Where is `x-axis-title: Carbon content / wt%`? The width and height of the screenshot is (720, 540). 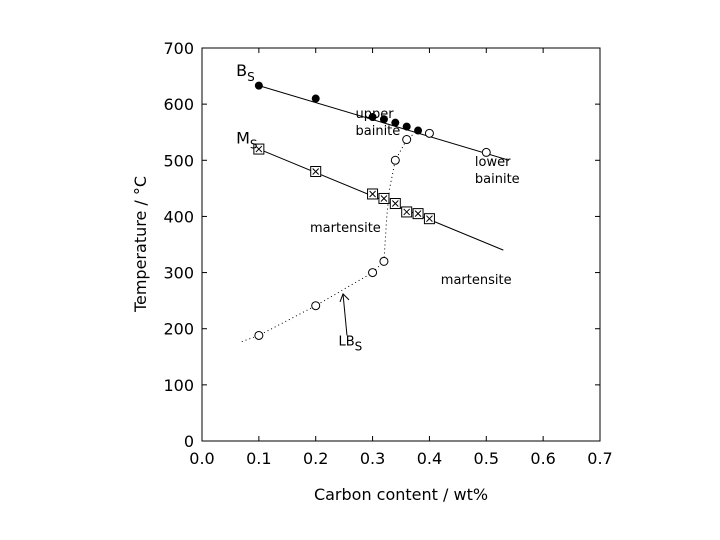 x-axis-title: Carbon content / wt% is located at coordinates (401, 494).